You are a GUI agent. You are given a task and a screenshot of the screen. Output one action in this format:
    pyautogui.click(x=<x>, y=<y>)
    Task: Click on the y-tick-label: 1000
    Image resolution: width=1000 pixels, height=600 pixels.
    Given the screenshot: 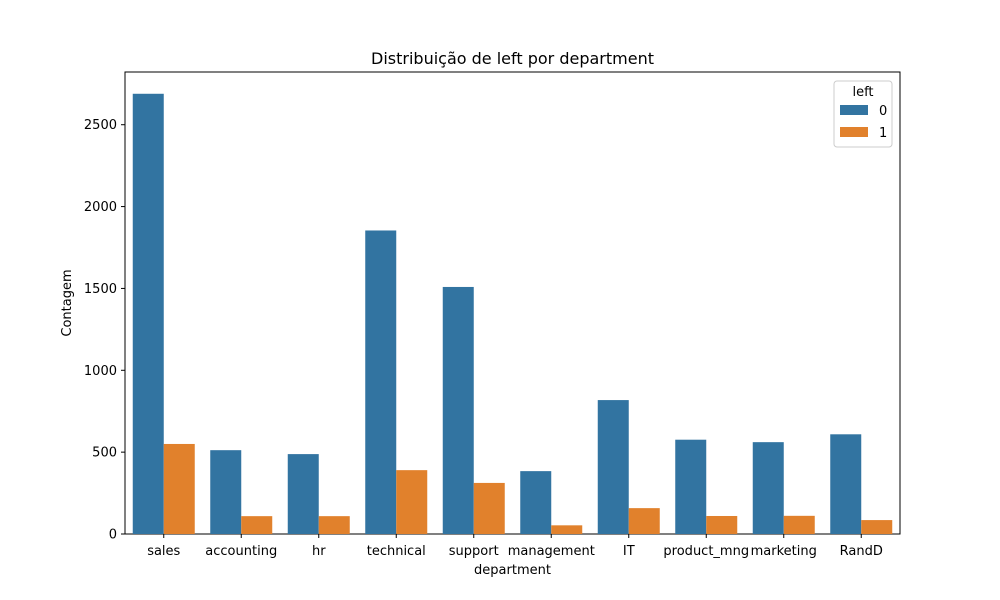 What is the action you would take?
    pyautogui.click(x=100, y=371)
    